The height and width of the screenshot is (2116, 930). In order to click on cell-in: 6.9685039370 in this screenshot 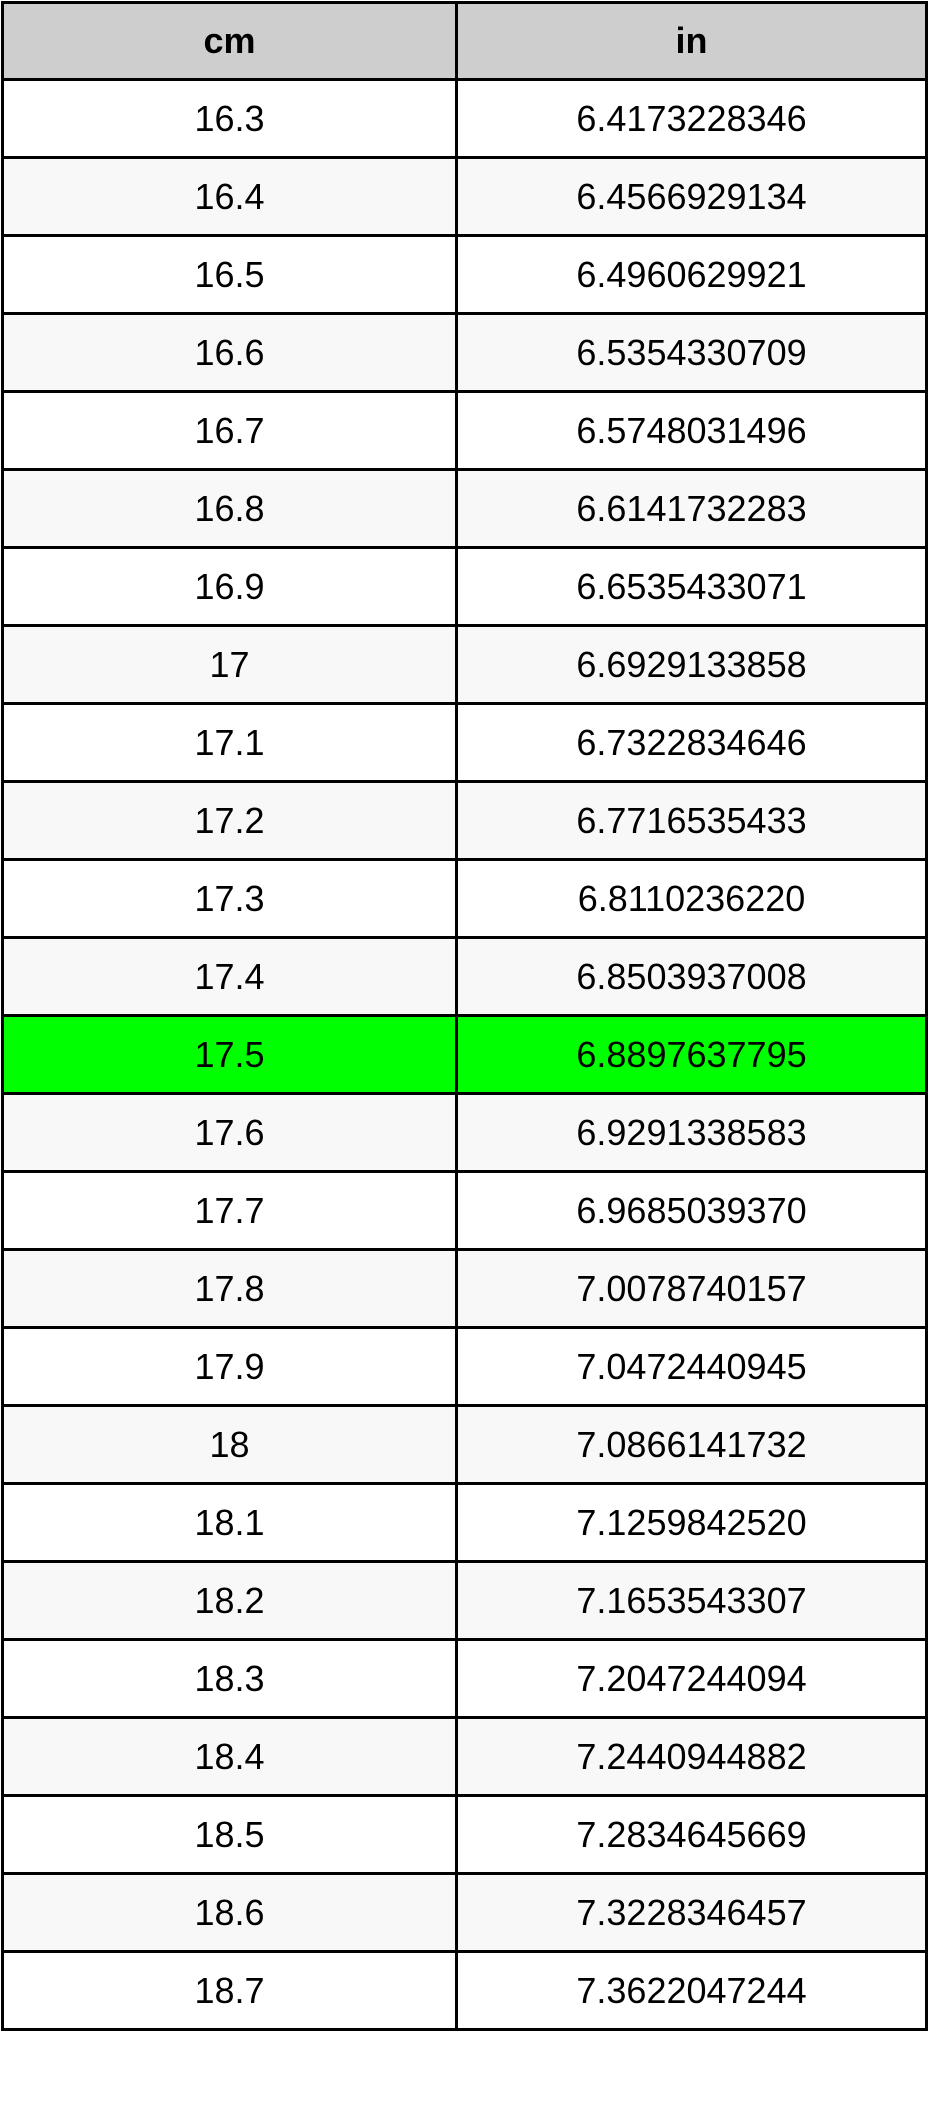, I will do `click(691, 1210)`.